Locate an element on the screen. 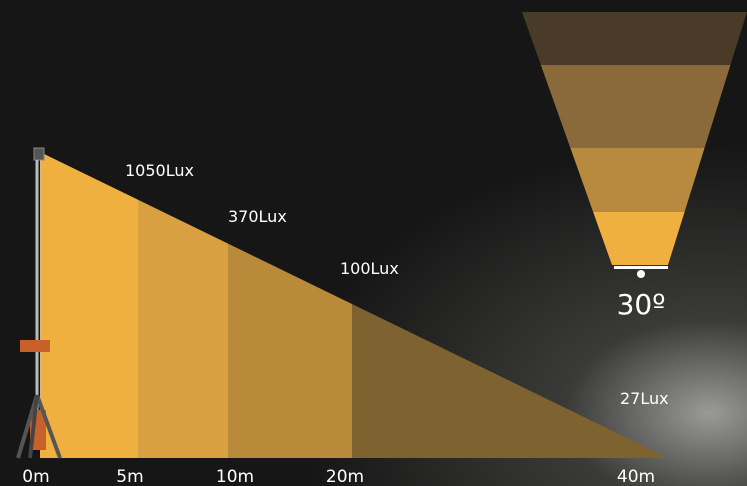 The image size is (747, 486). beam-angle: 30º is located at coordinates (641, 304).